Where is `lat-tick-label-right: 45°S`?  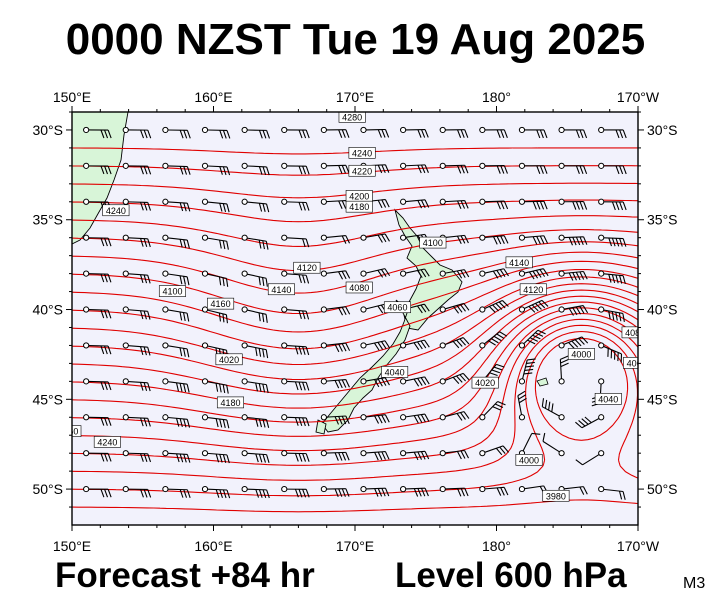 lat-tick-label-right: 45°S is located at coordinates (662, 399).